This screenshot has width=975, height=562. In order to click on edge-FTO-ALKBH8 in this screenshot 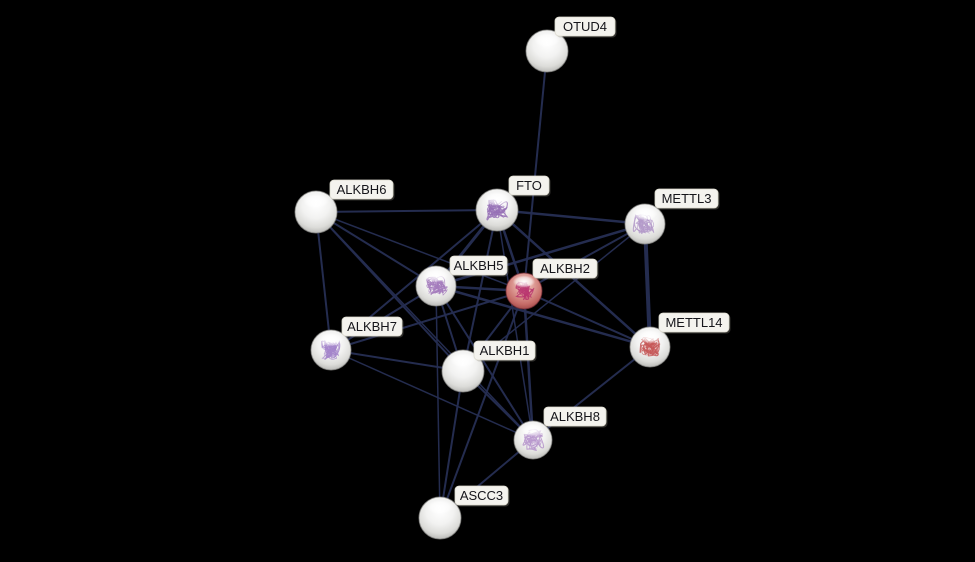, I will do `click(515, 325)`.